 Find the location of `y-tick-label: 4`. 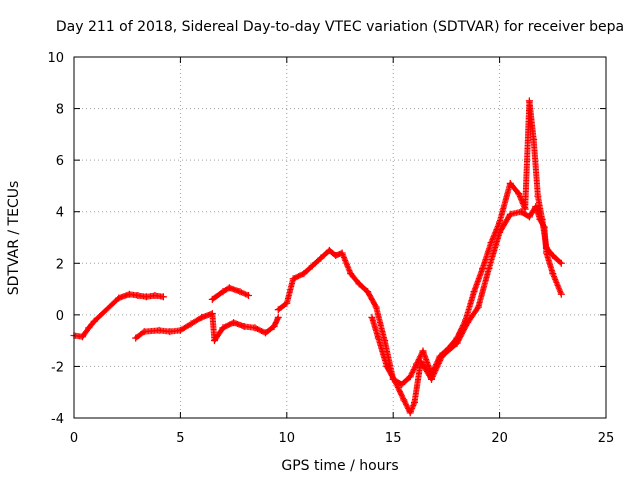

y-tick-label: 4 is located at coordinates (60, 213).